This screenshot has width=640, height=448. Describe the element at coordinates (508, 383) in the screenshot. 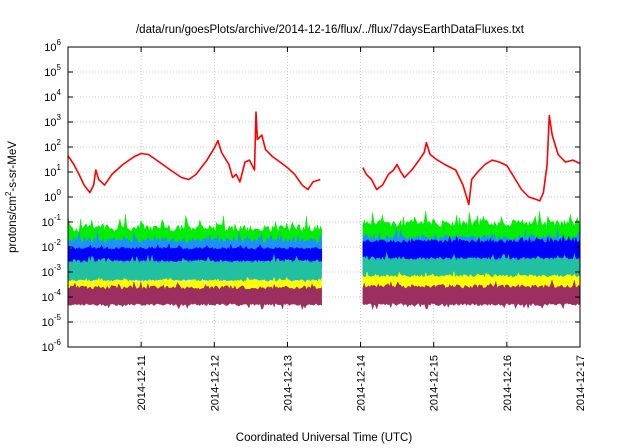

I see `x-tick-label-5: 2014-12-16` at that location.